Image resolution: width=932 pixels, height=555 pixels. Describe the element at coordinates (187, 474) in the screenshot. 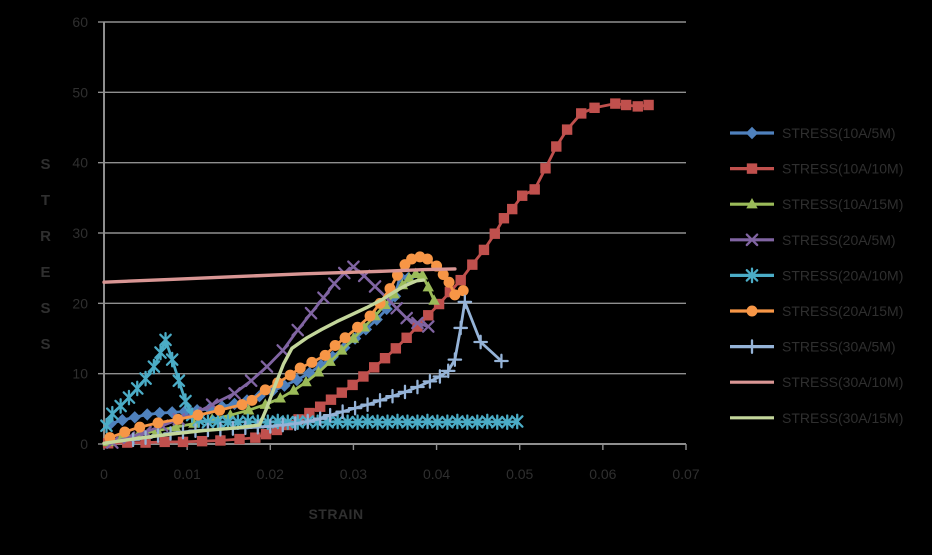

I see `x-tick-label: 0.01` at that location.